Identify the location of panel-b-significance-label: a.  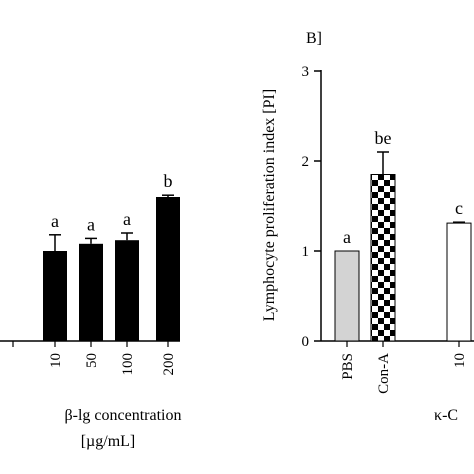
(347, 237).